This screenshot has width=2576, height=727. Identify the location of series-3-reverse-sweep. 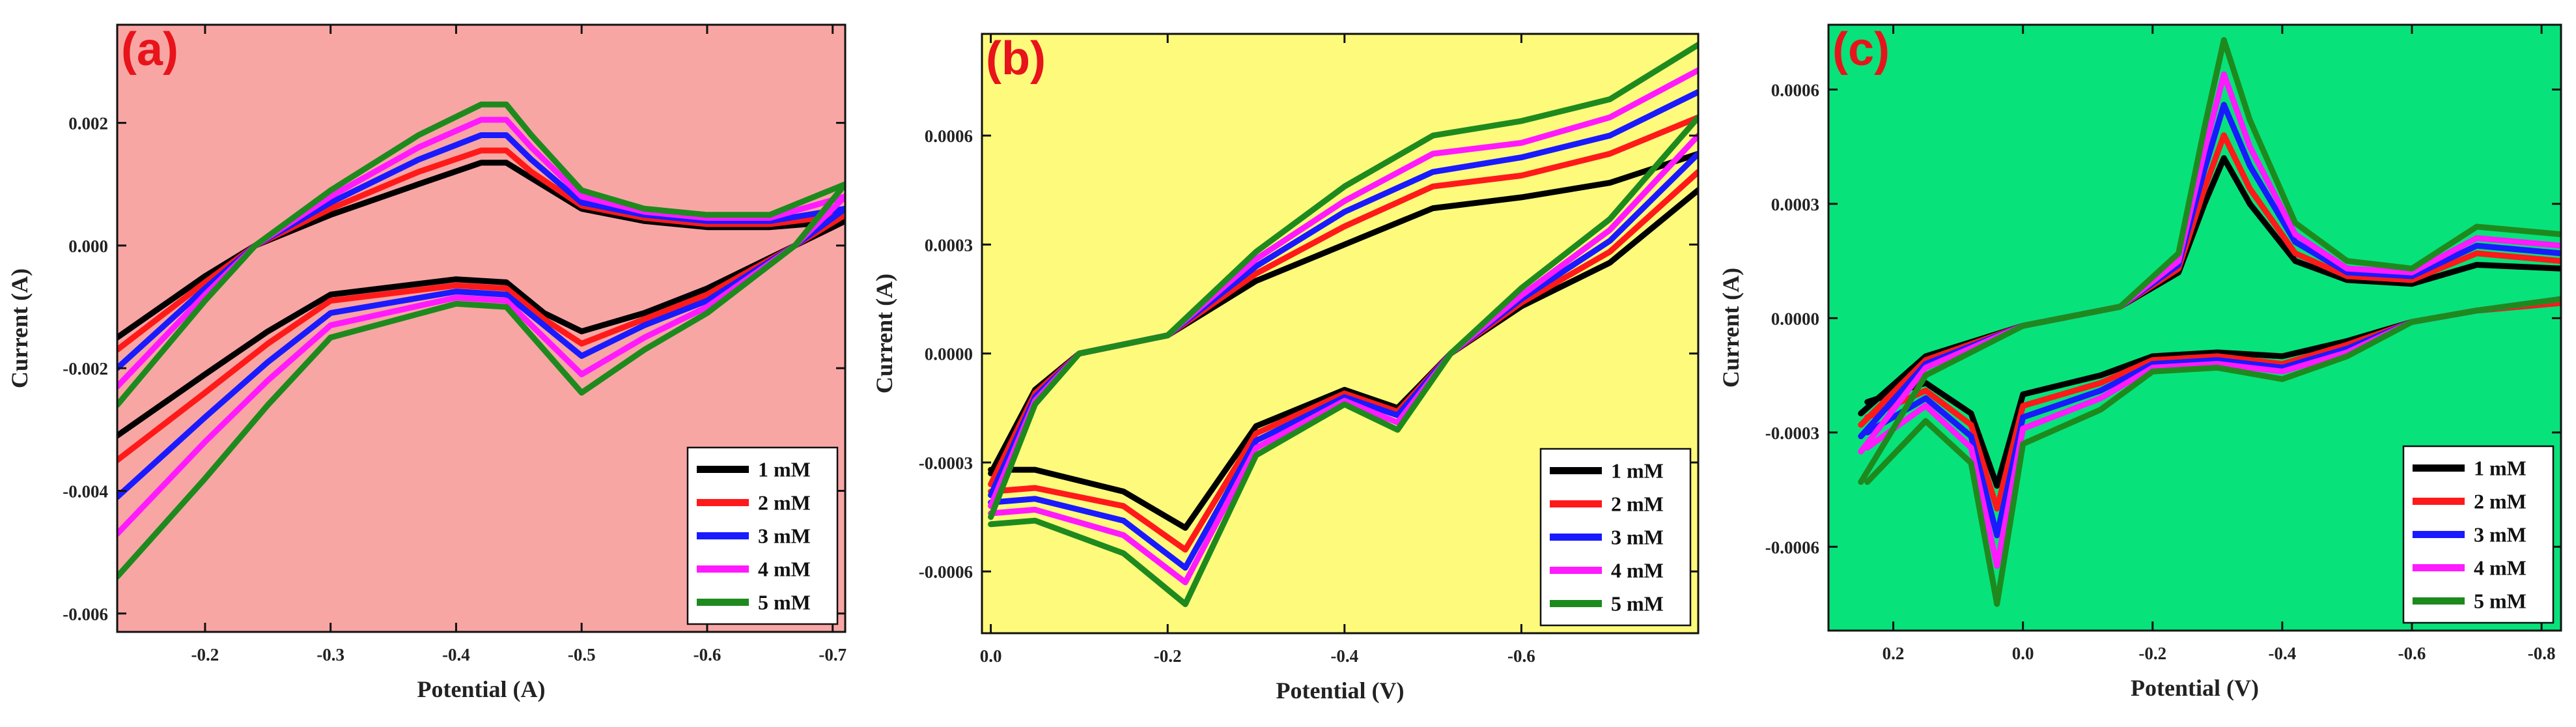
(481, 352).